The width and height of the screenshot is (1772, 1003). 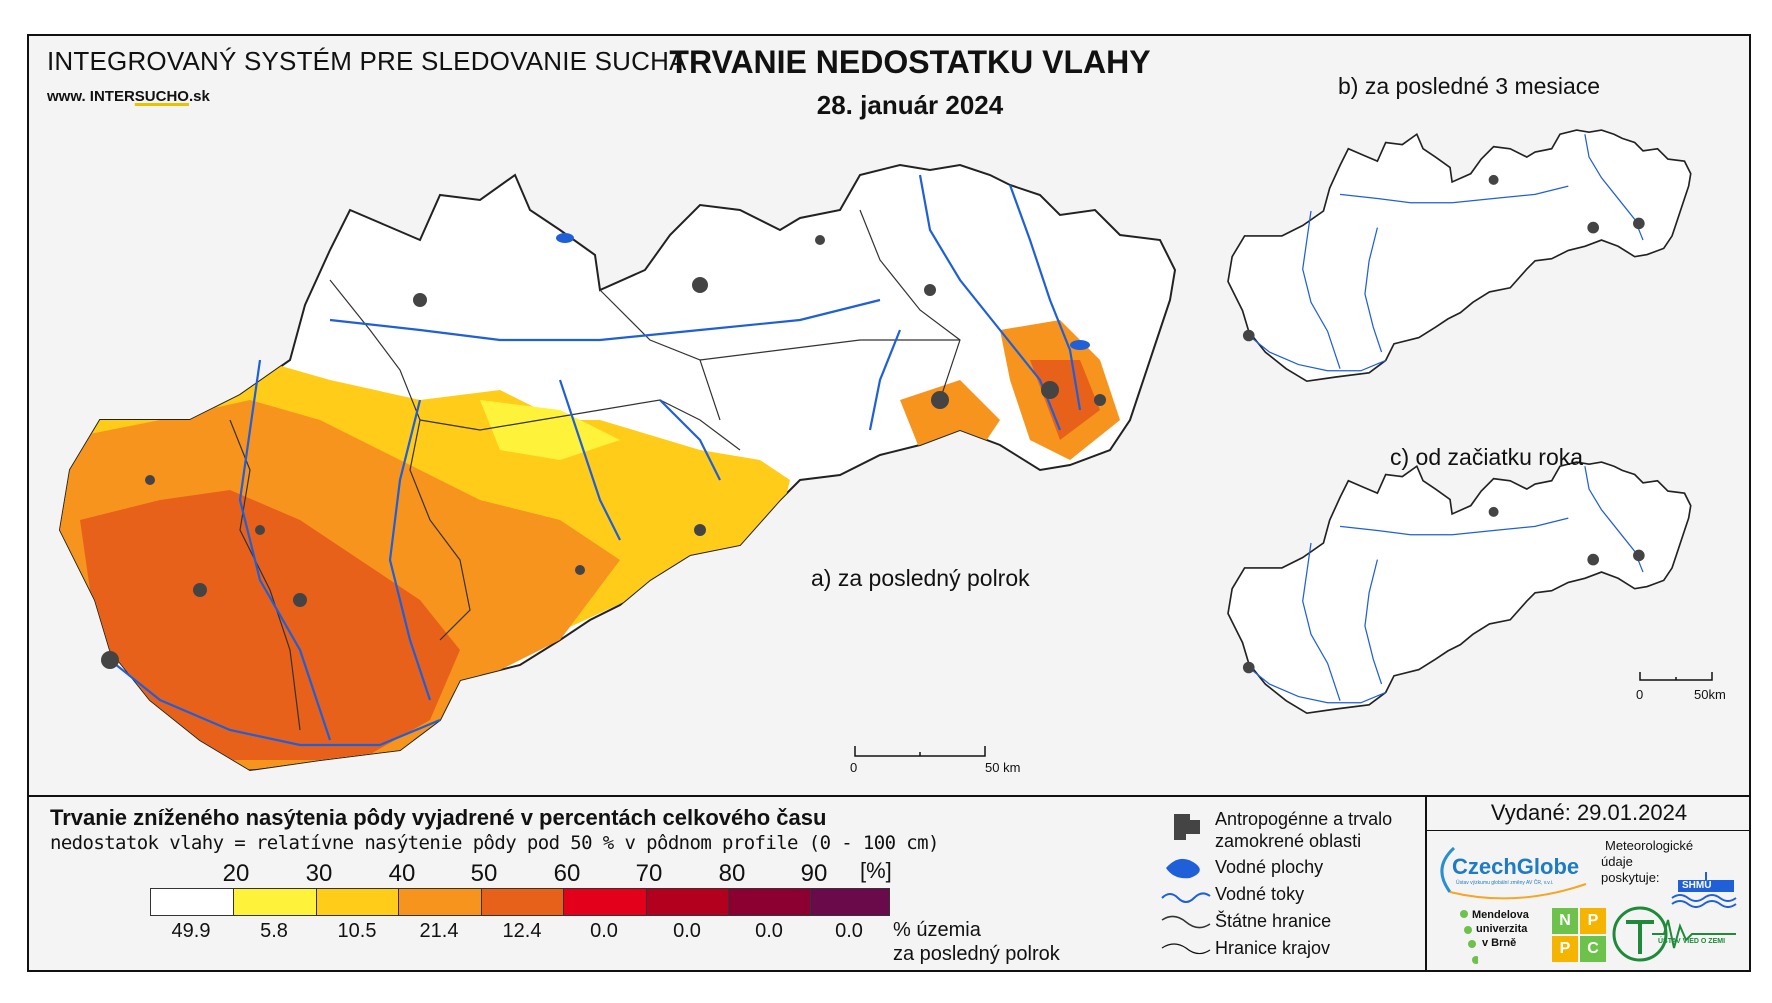 I want to click on website-prefix: www. INTER, so click(x=91, y=96).